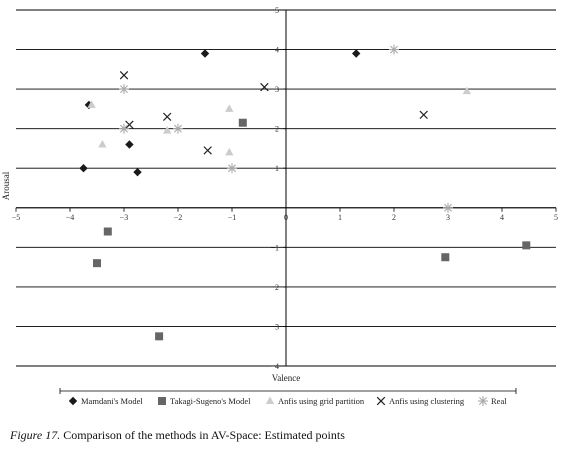 The image size is (562, 449). Describe the element at coordinates (178, 217) in the screenshot. I see `x-tick-label: −2` at that location.